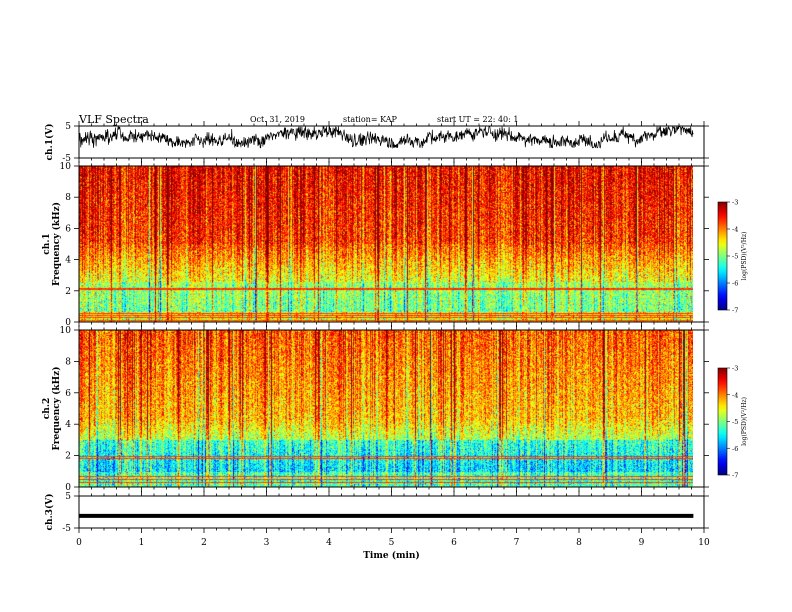 The image size is (792, 612). I want to click on x-tick-label: 1, so click(142, 543).